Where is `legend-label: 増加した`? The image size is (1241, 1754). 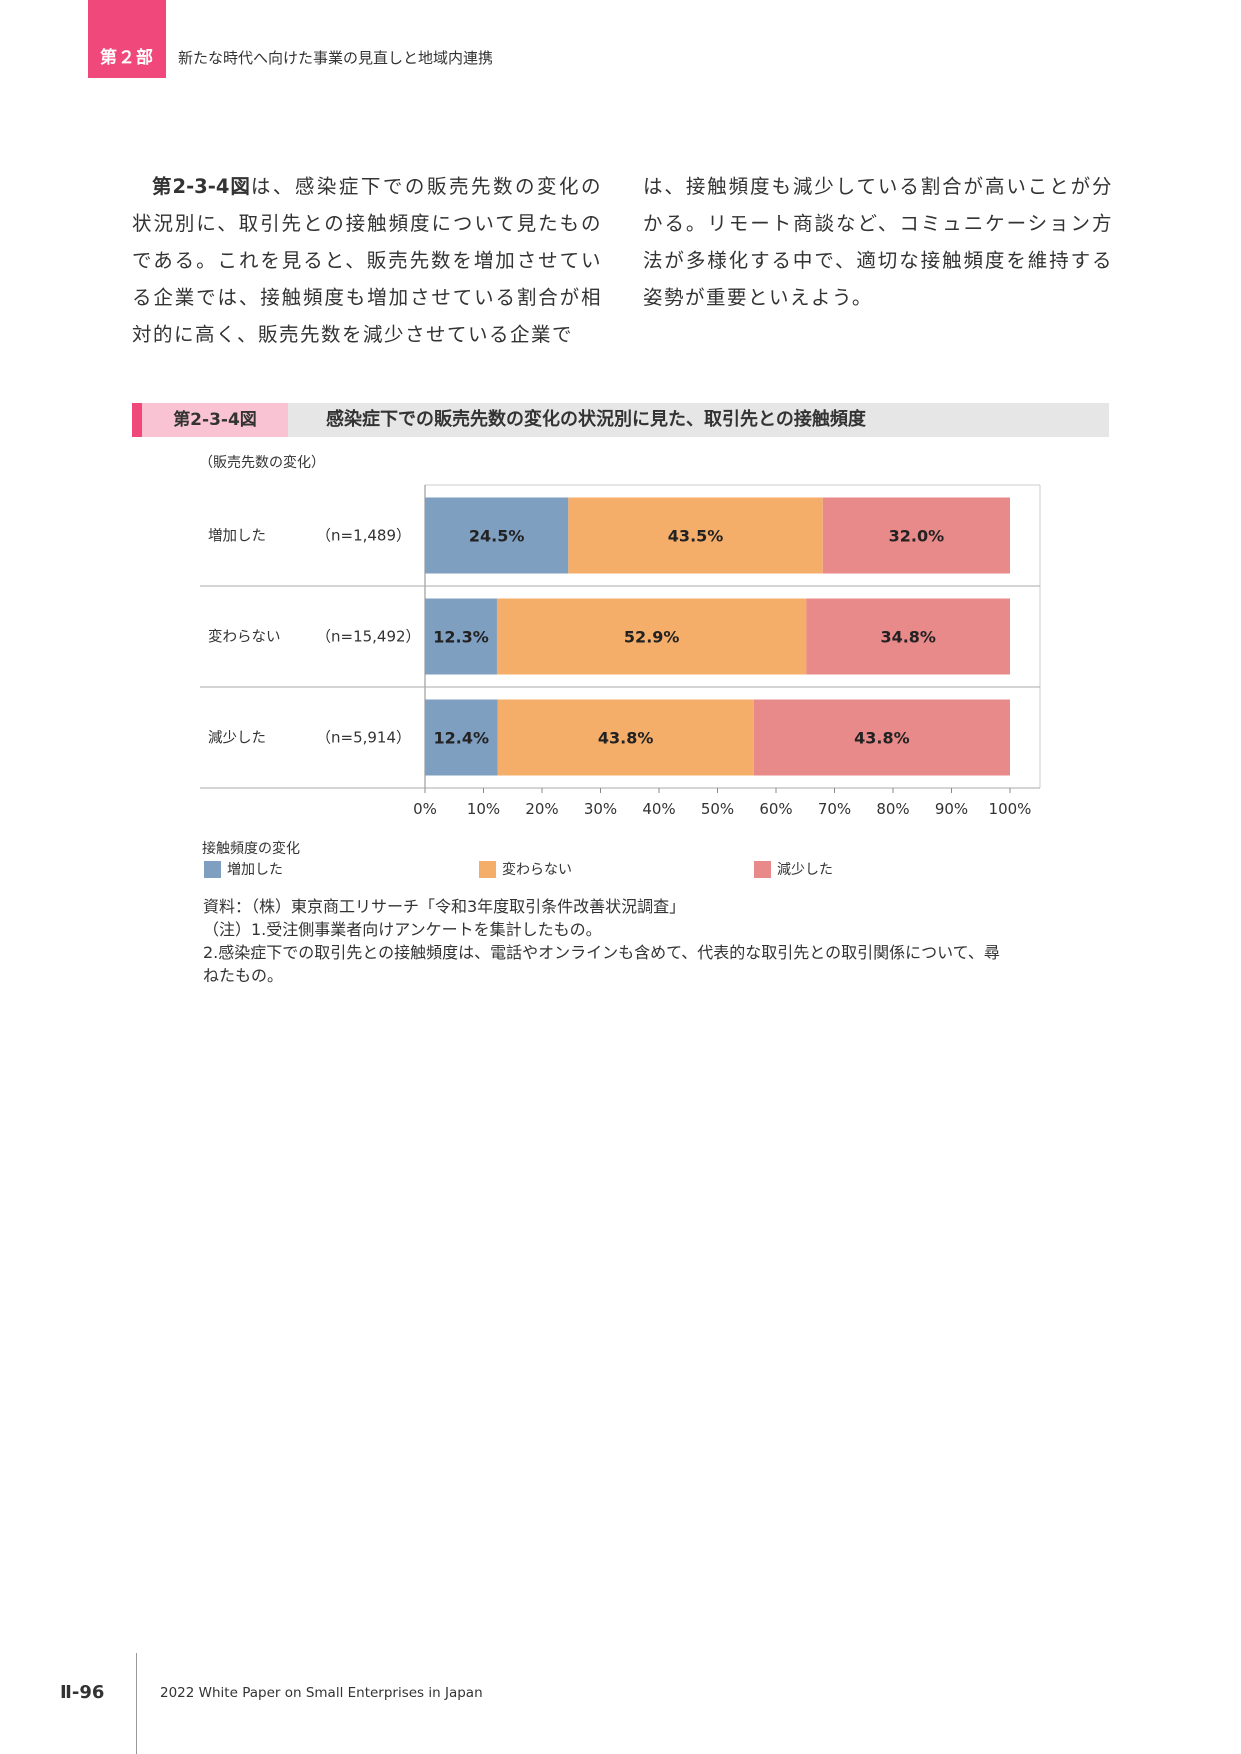 legend-label: 増加した is located at coordinates (255, 870).